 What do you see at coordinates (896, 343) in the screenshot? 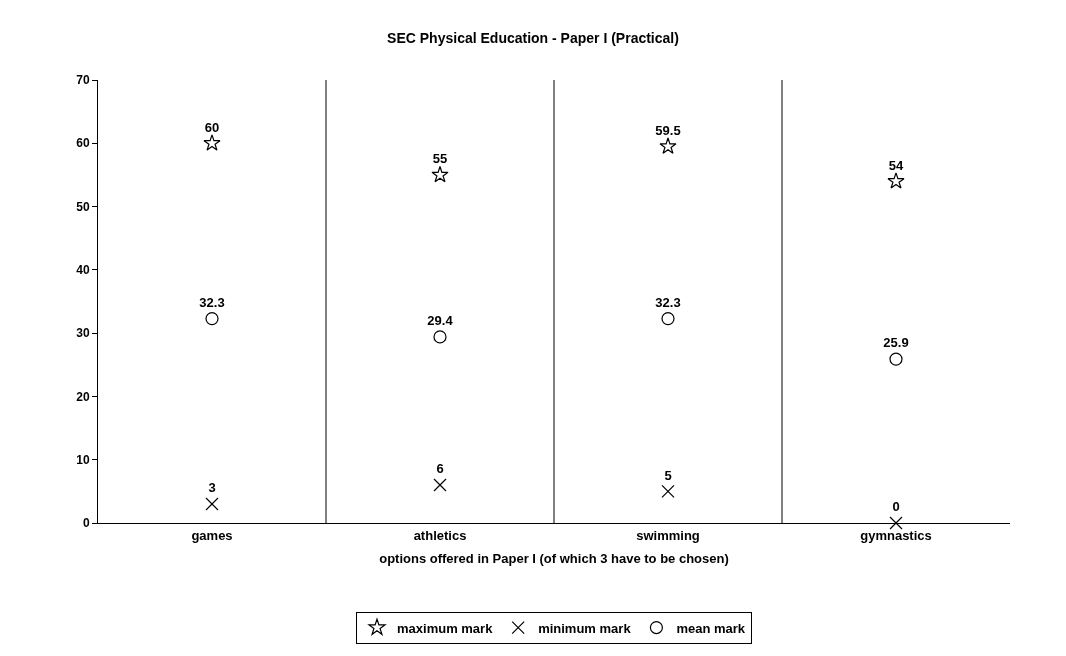
I see `data-label: 25.9` at bounding box center [896, 343].